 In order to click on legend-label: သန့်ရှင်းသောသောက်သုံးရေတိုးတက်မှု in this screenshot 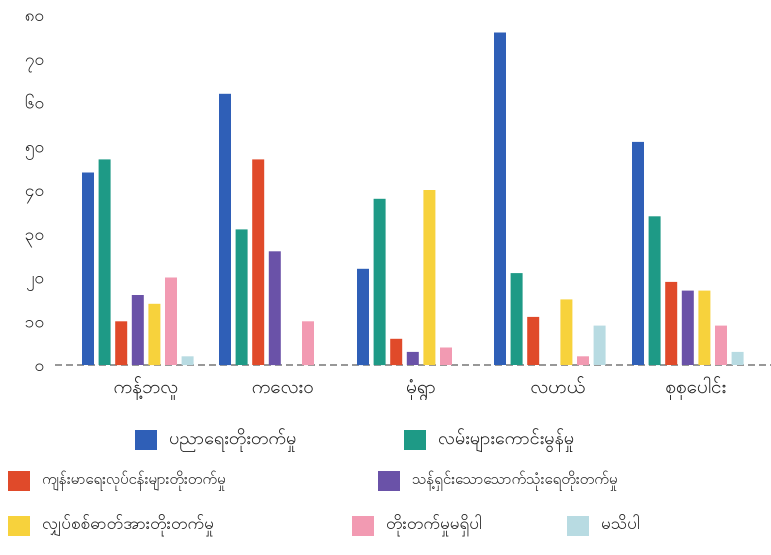, I will do `click(515, 479)`.